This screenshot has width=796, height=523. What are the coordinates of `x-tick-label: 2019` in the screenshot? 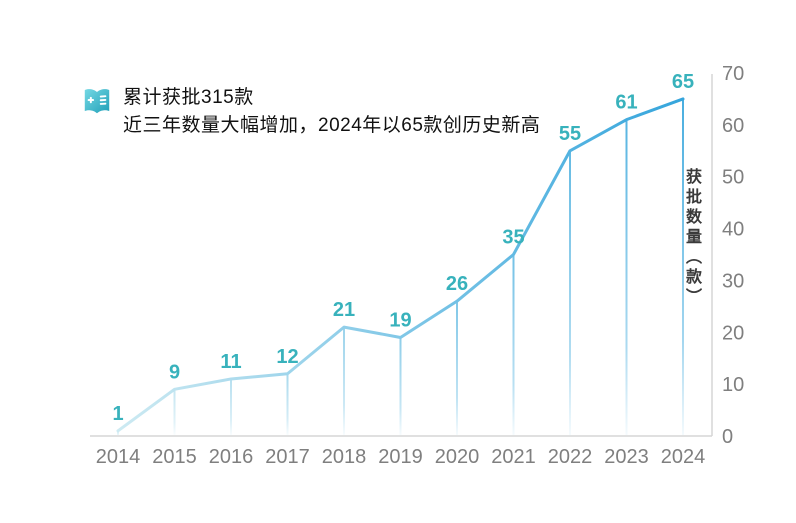 It's located at (400, 457).